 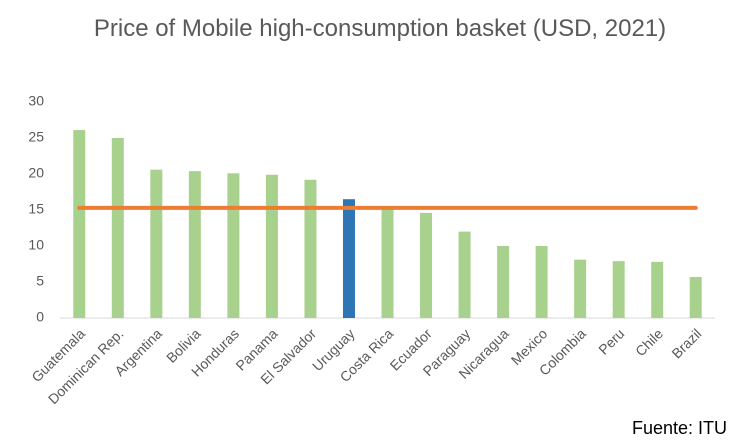 What do you see at coordinates (40, 317) in the screenshot?
I see `y-tick-label: 0` at bounding box center [40, 317].